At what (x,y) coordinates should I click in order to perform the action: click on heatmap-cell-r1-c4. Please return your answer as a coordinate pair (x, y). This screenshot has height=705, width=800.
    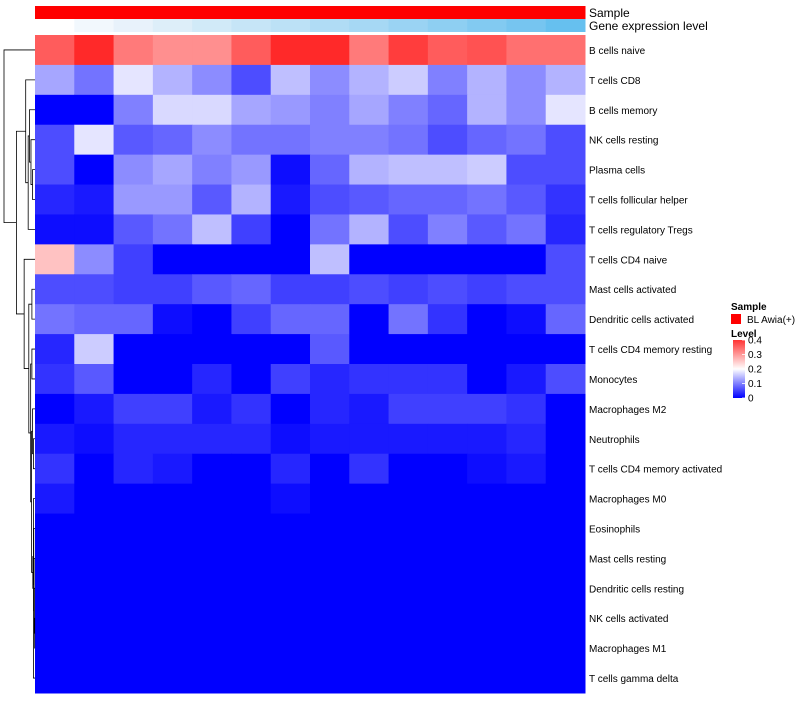
    Looking at the image, I should click on (173, 50).